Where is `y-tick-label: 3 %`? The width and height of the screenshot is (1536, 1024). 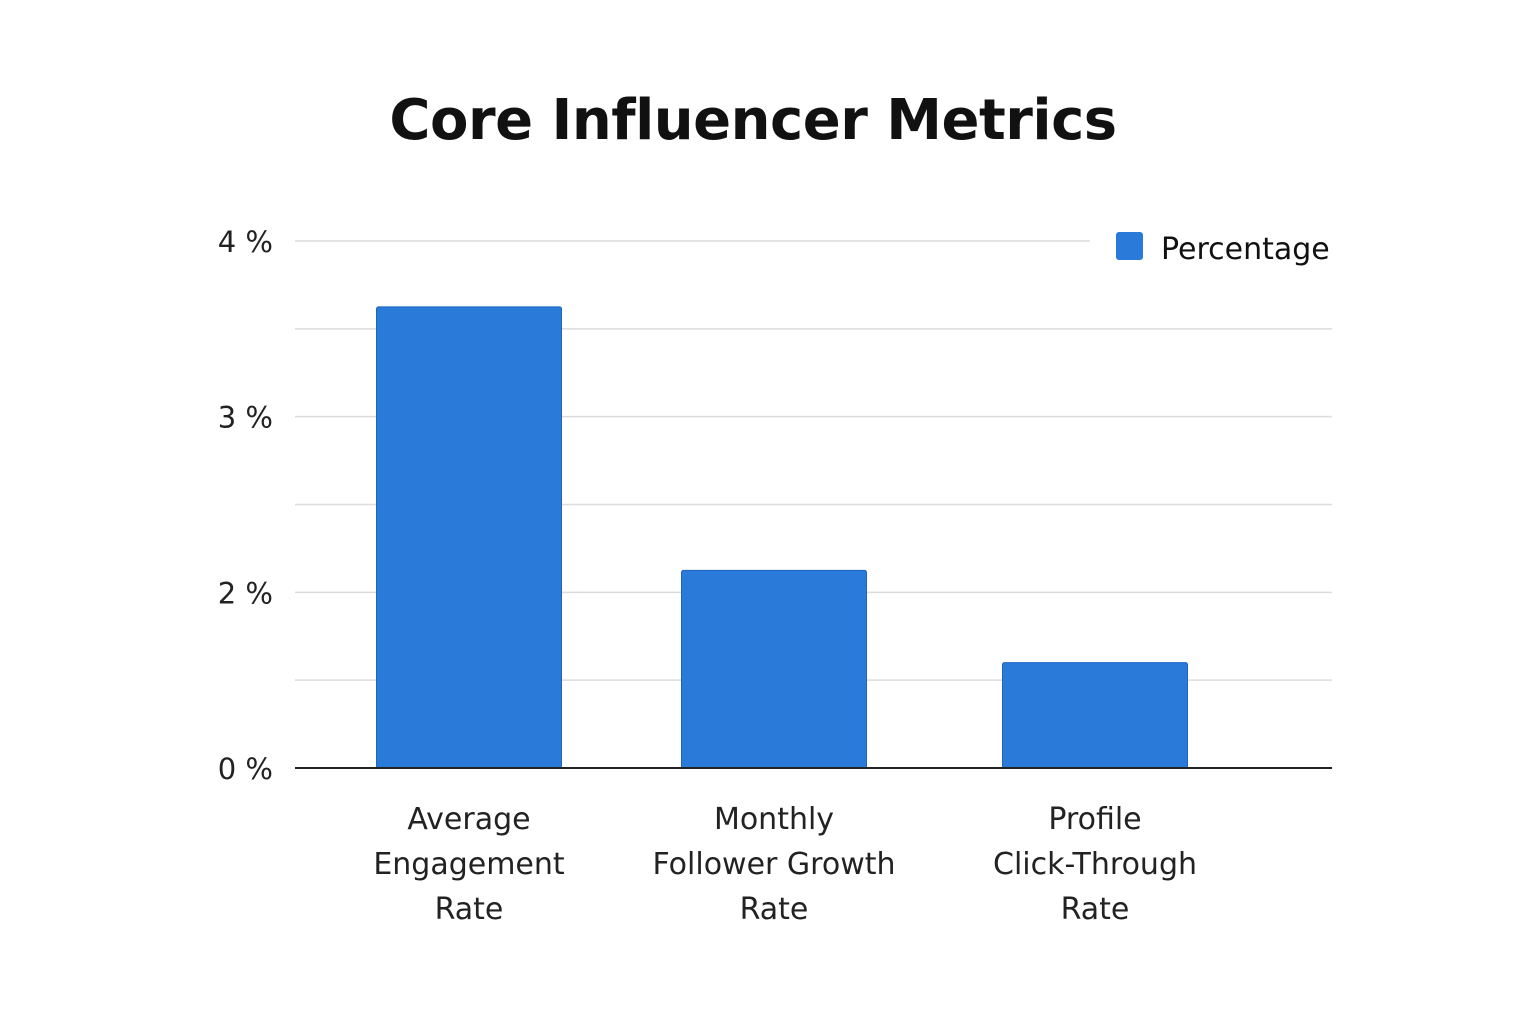
y-tick-label: 3 % is located at coordinates (245, 418).